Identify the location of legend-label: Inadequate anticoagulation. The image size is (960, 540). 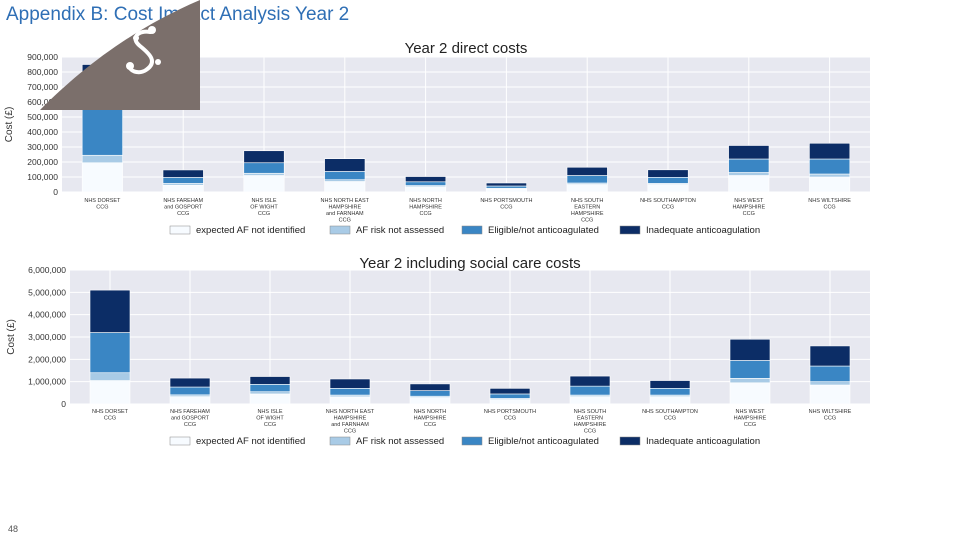
(703, 441).